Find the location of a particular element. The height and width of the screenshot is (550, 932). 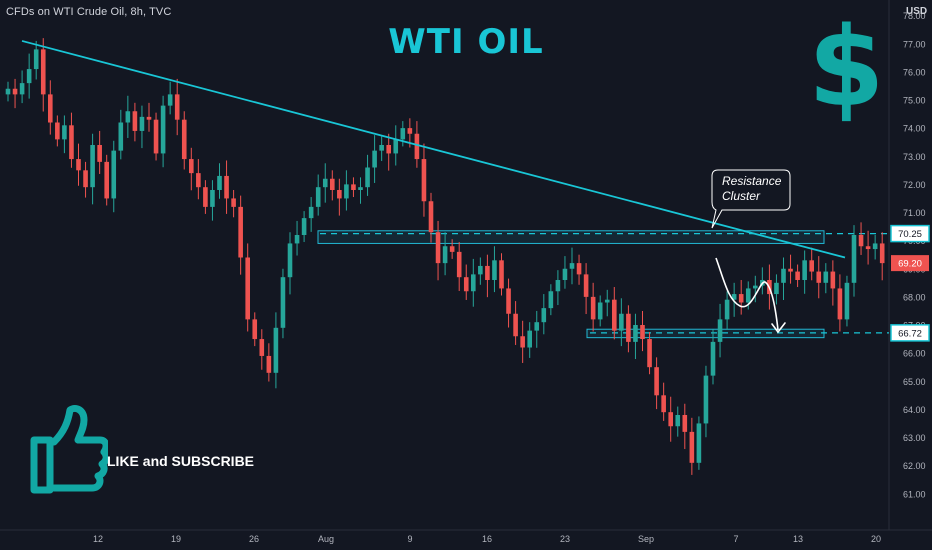

x-tick-label: 9 is located at coordinates (409, 539).